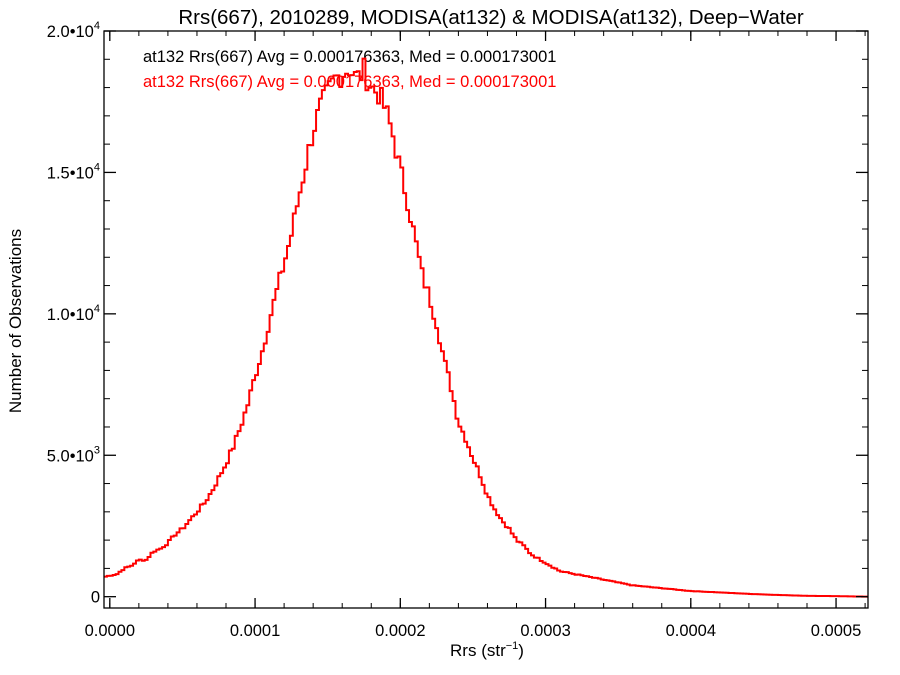 This screenshot has height=675, width=900. What do you see at coordinates (95, 598) in the screenshot?
I see `y-tick-label: 0` at bounding box center [95, 598].